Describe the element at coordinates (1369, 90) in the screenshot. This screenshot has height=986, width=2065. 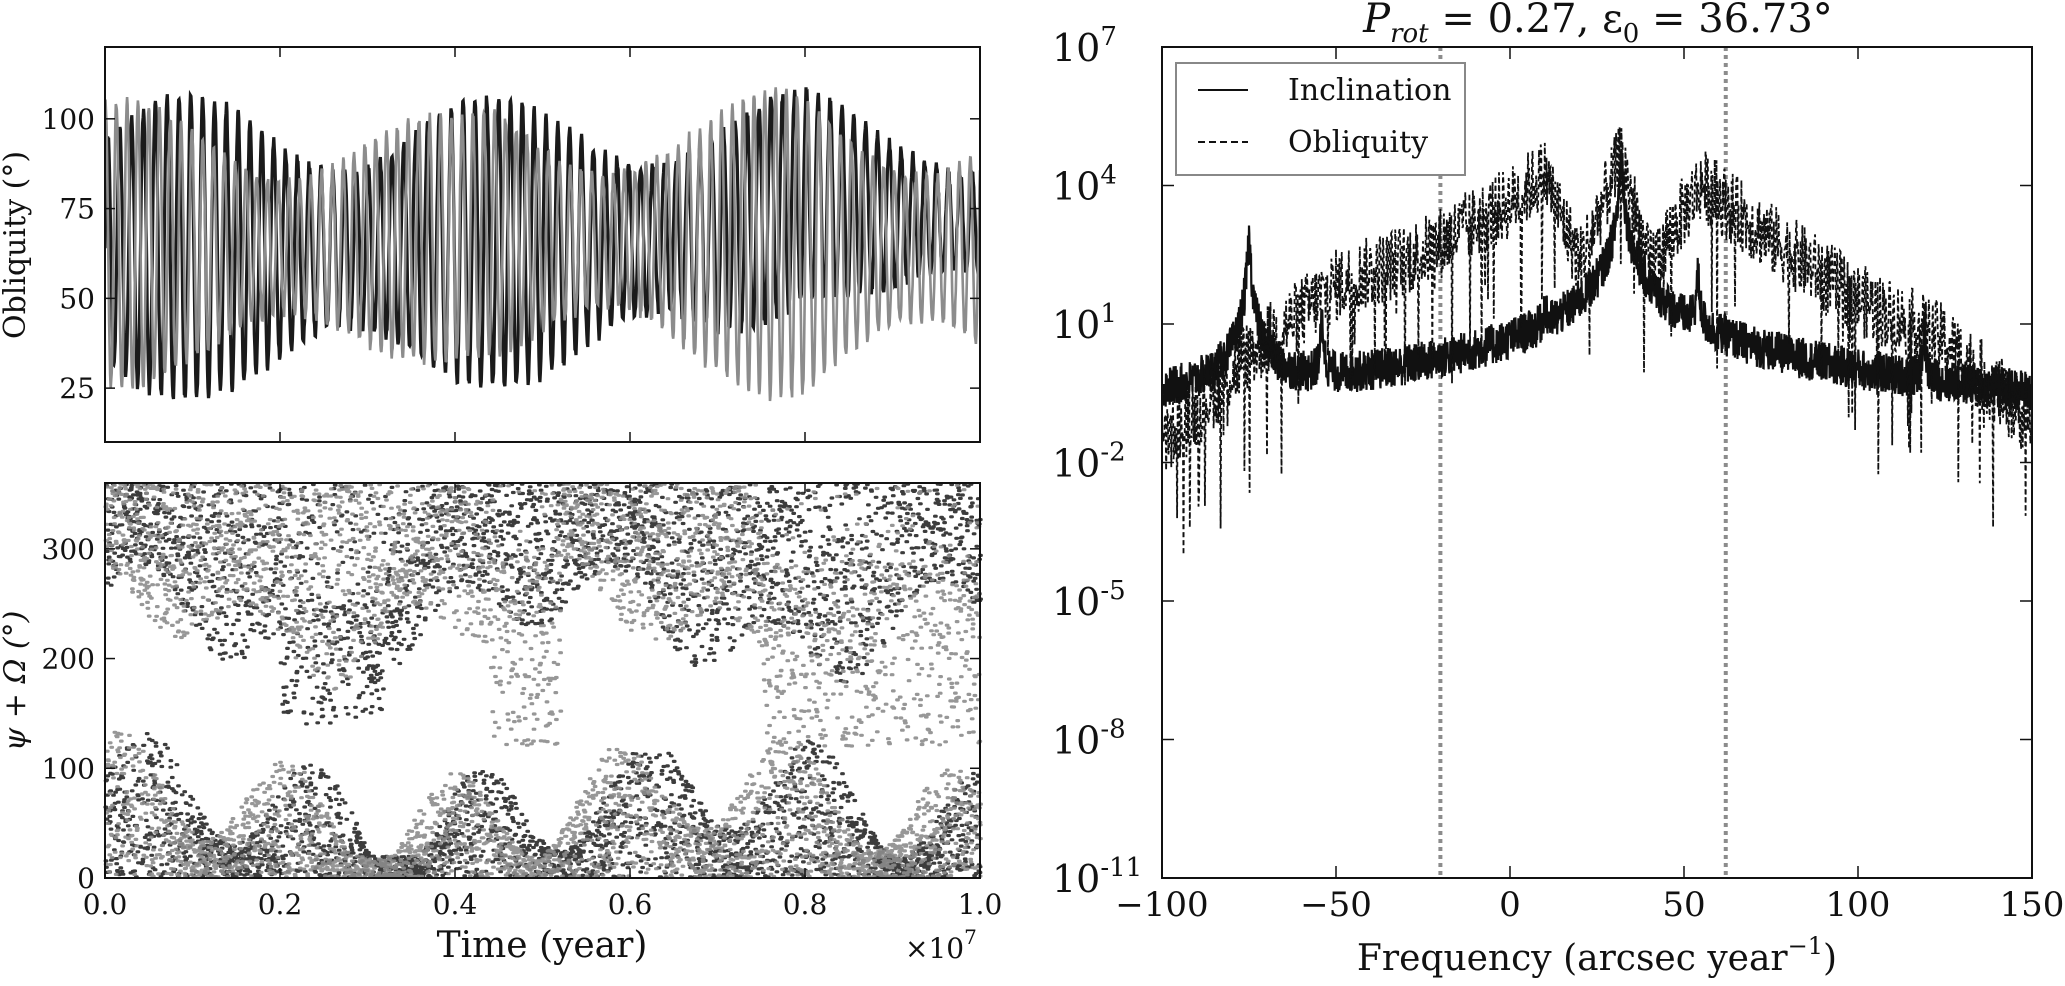
I see `legend-inclination: Inclination` at that location.